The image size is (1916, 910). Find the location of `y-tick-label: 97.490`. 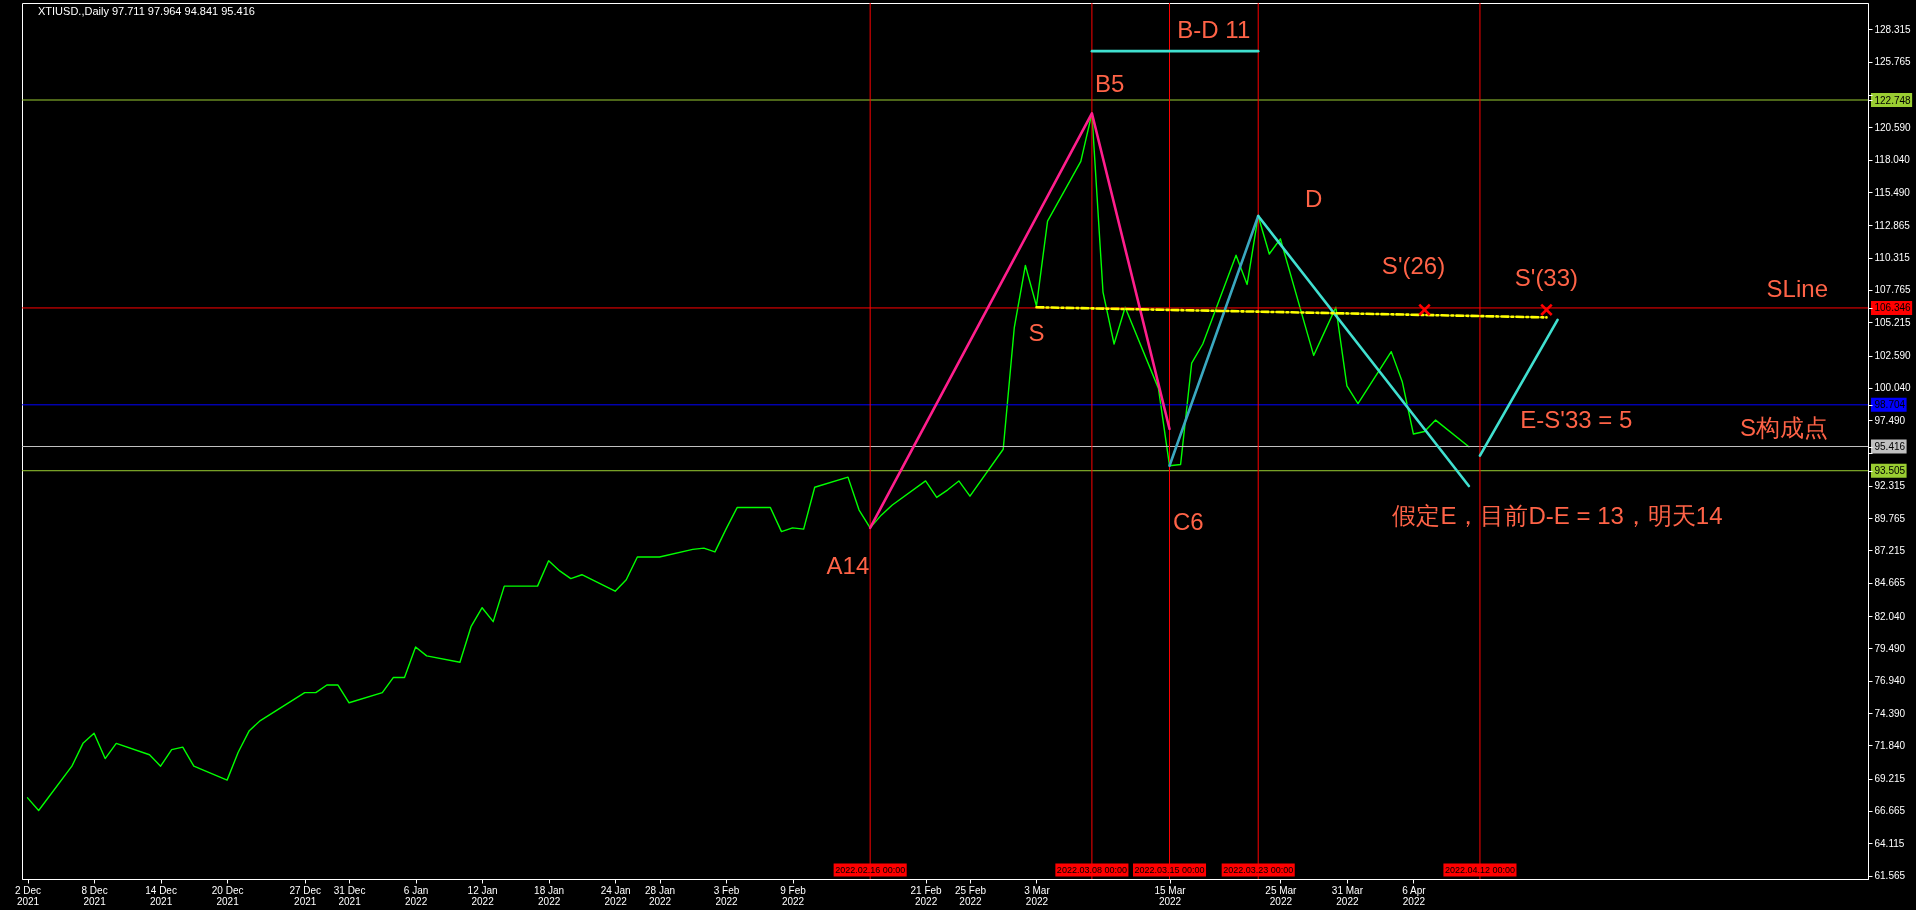

y-tick-label: 97.490 is located at coordinates (1890, 420).